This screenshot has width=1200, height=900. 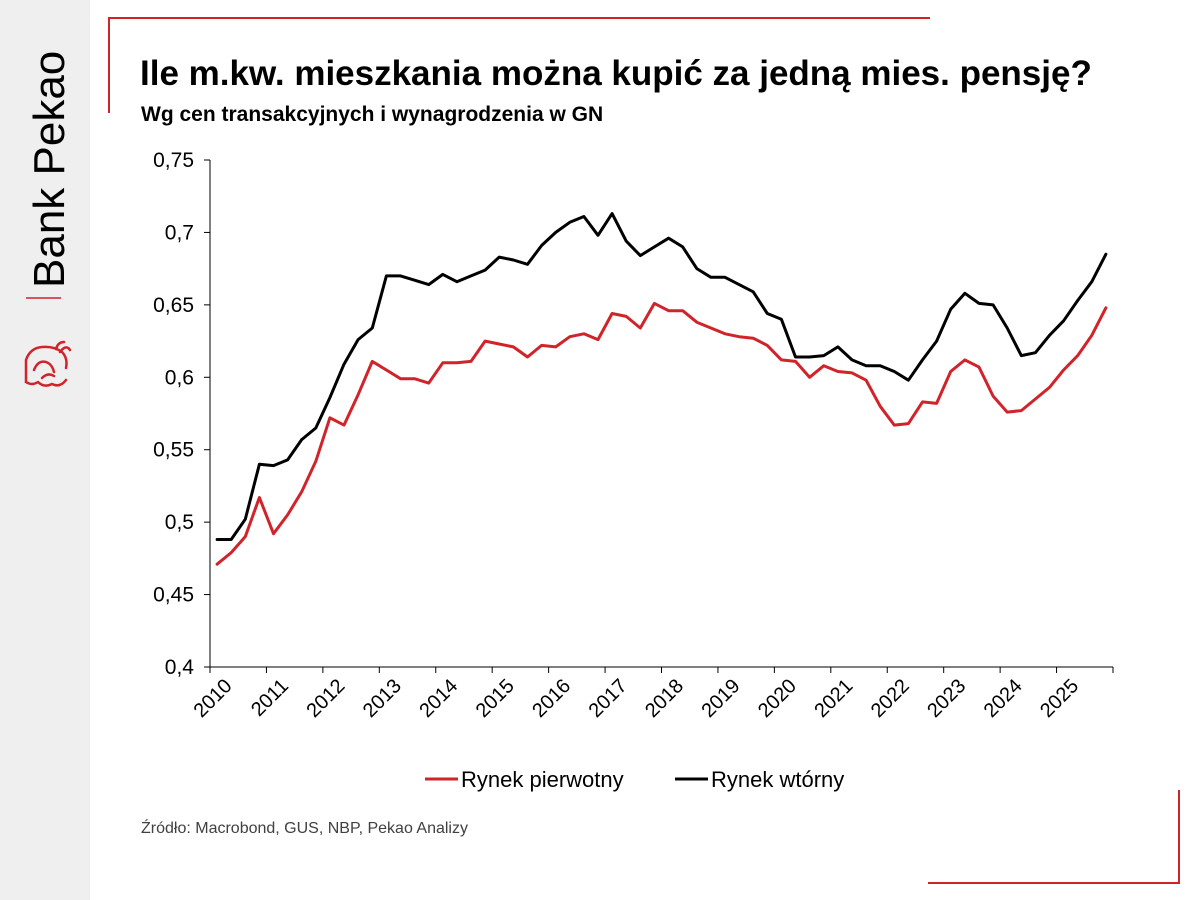 What do you see at coordinates (180, 667) in the screenshot?
I see `y-tick-label: 0,4` at bounding box center [180, 667].